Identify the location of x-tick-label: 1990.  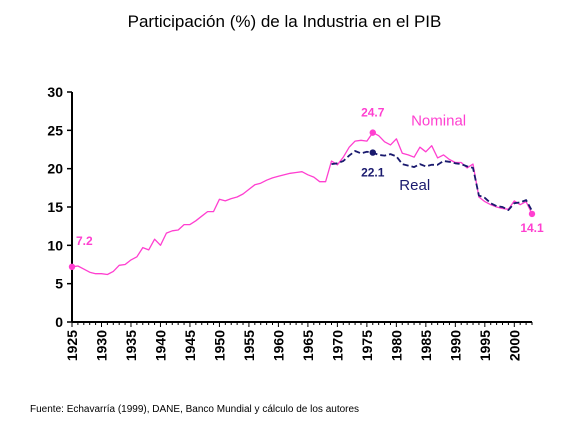
(455, 345).